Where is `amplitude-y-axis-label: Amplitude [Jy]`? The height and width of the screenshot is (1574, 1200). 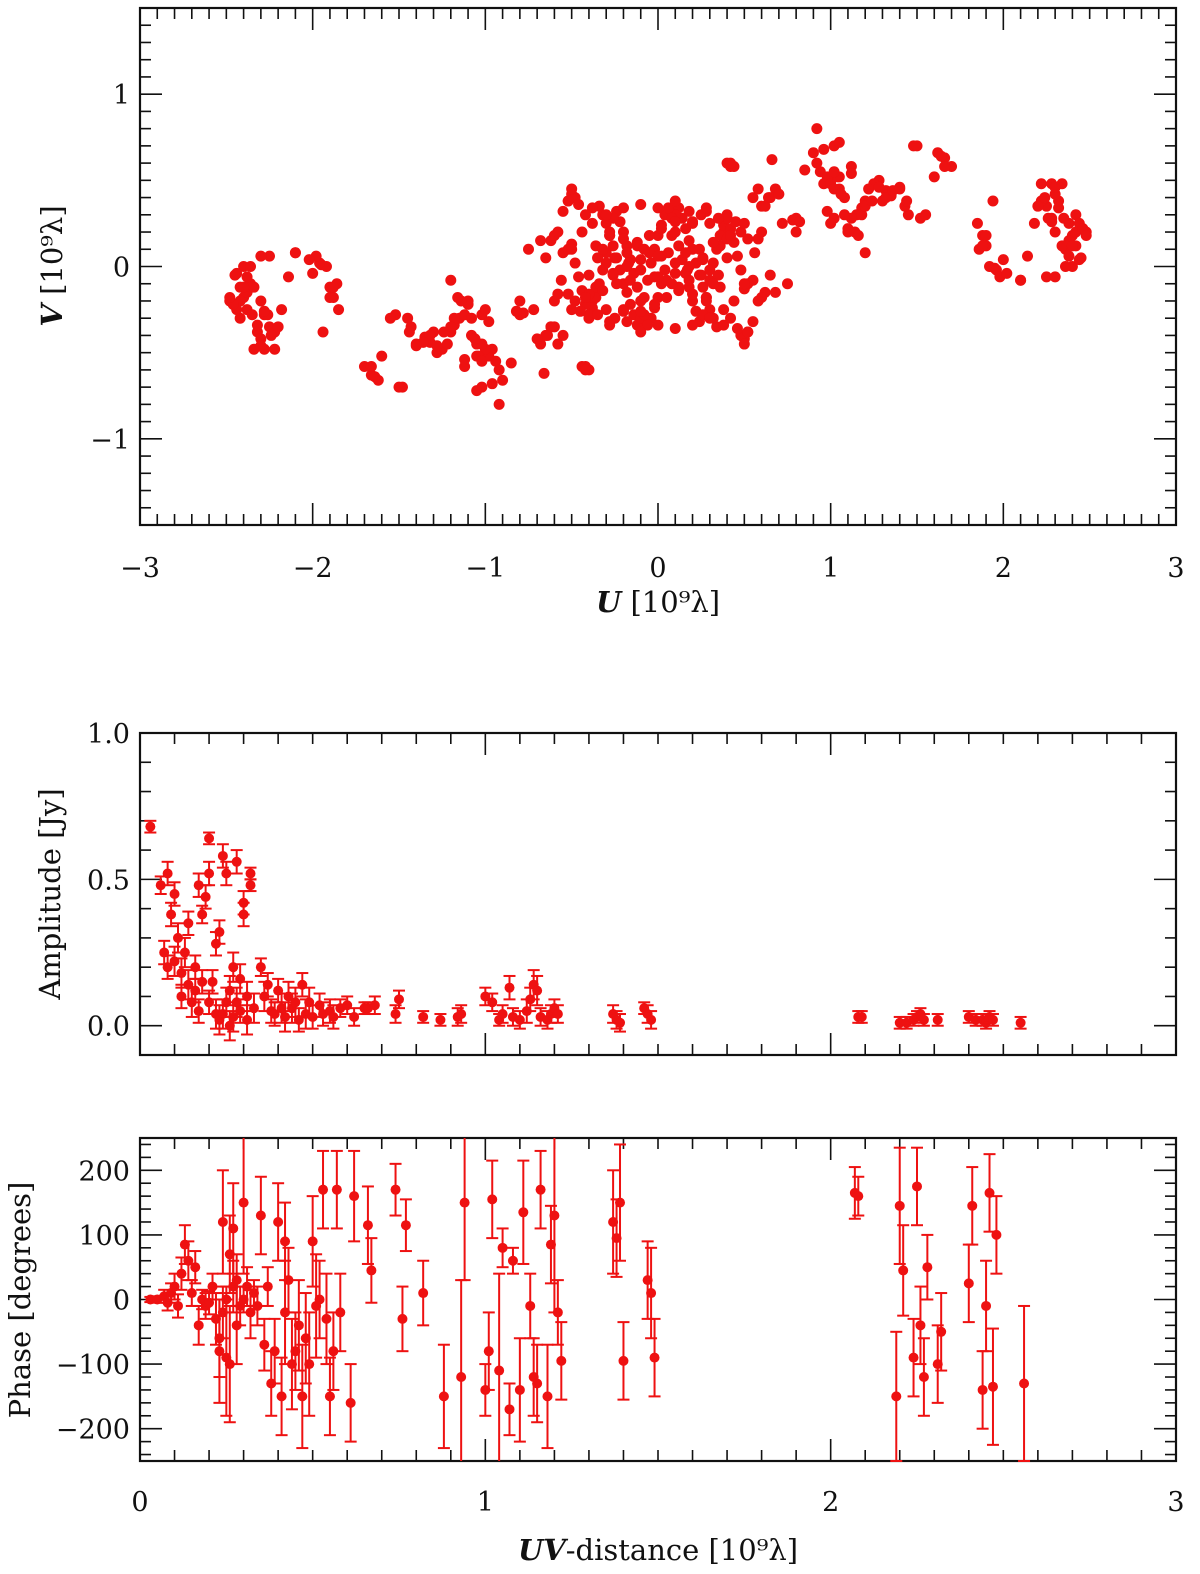
amplitude-y-axis-label: Amplitude [Jy] is located at coordinates (50, 894).